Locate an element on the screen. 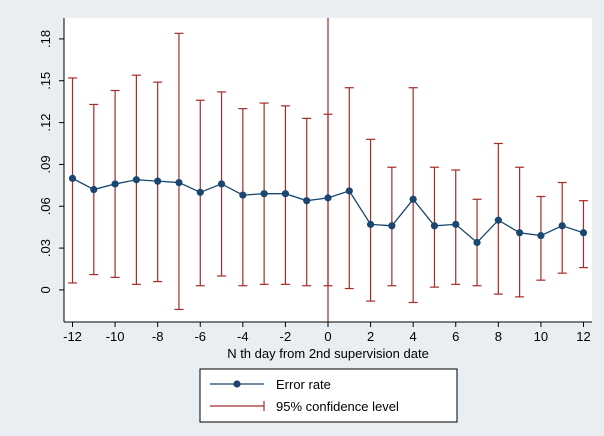 Image resolution: width=604 pixels, height=436 pixels. x-tick-label: 4 is located at coordinates (413, 336).